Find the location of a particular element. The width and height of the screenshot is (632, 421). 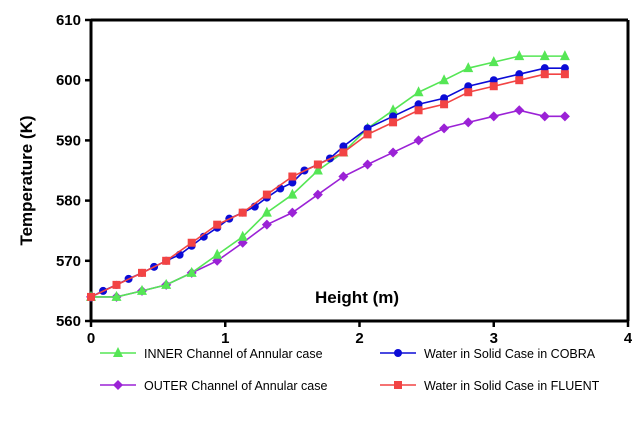

y-tick-label: 600 is located at coordinates (68, 80).